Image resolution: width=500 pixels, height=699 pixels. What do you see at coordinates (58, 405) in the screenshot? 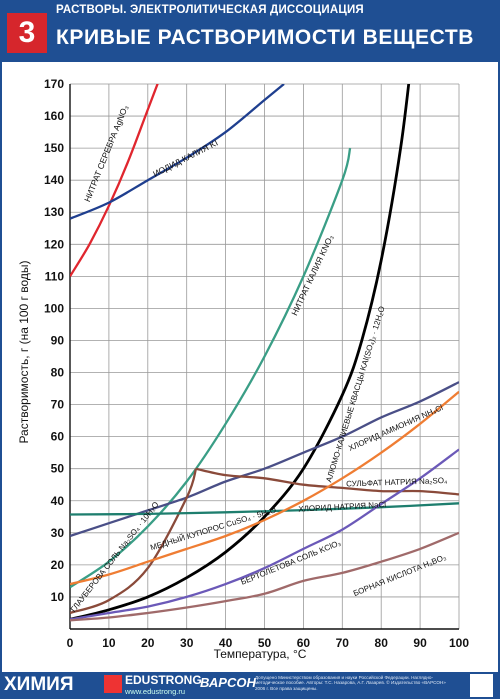
I see `y-tick-label: 70` at bounding box center [58, 405].